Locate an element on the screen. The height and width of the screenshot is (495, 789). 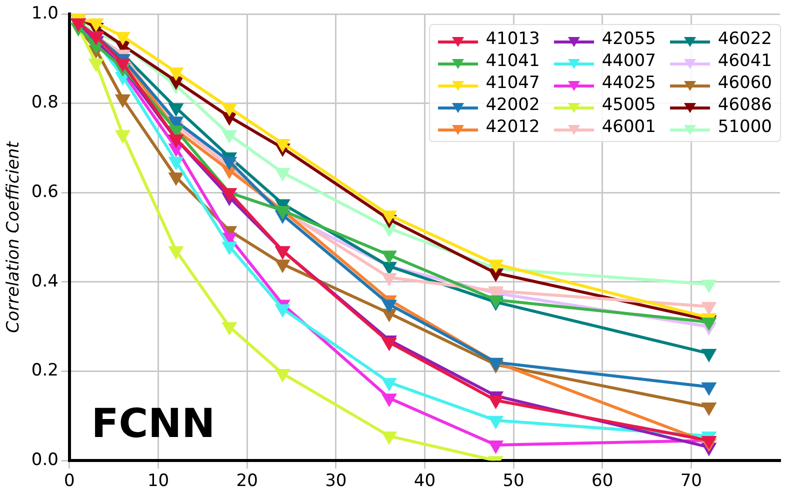
legend-label: 41047 is located at coordinates (513, 83).